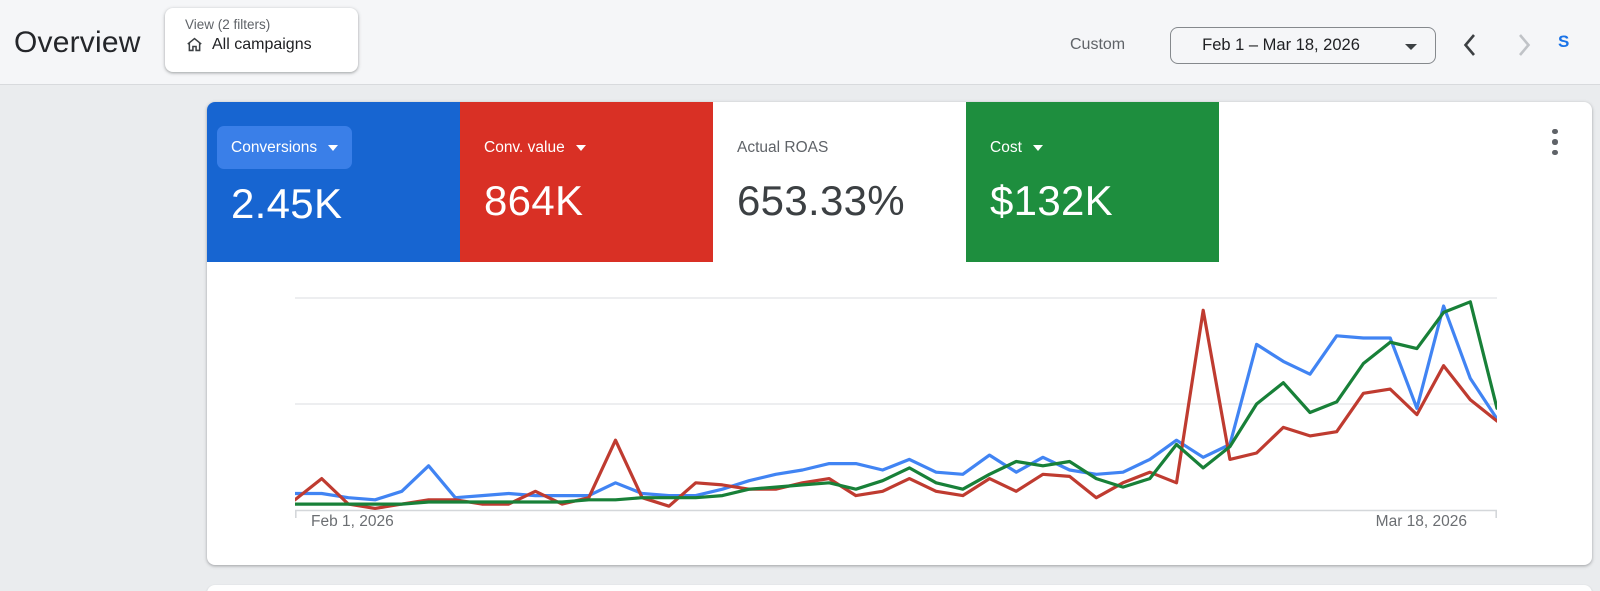 Image resolution: width=1600 pixels, height=591 pixels. I want to click on scorecard-conv-value: Conv. value 864K, so click(586, 182).